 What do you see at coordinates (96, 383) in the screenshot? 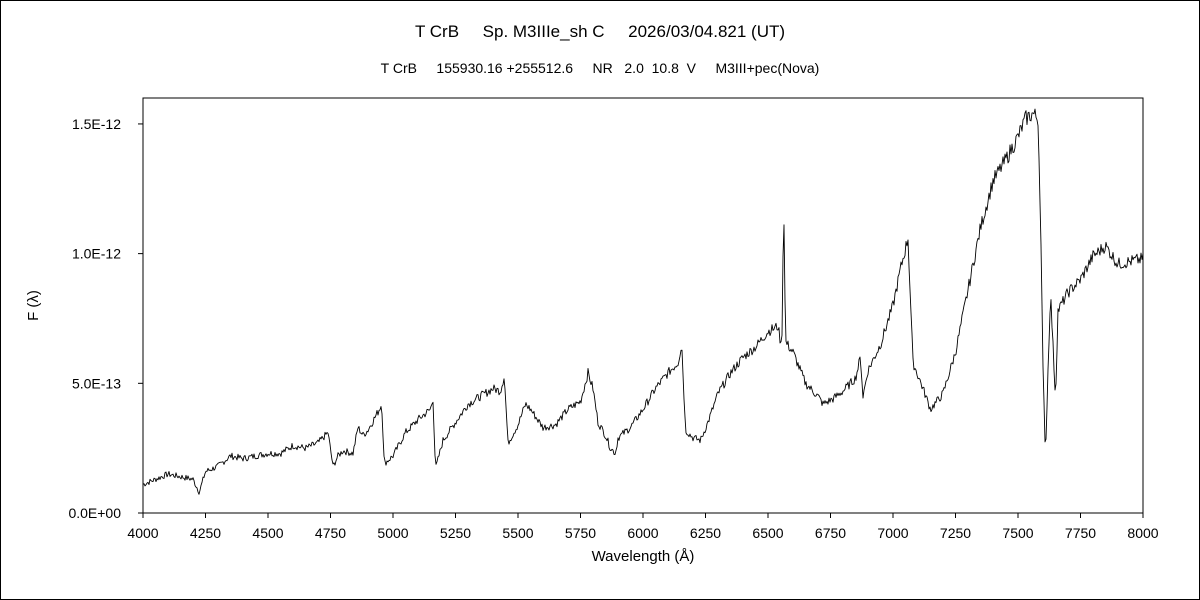
I see `y-tick-label: 5.0E-13` at bounding box center [96, 383].